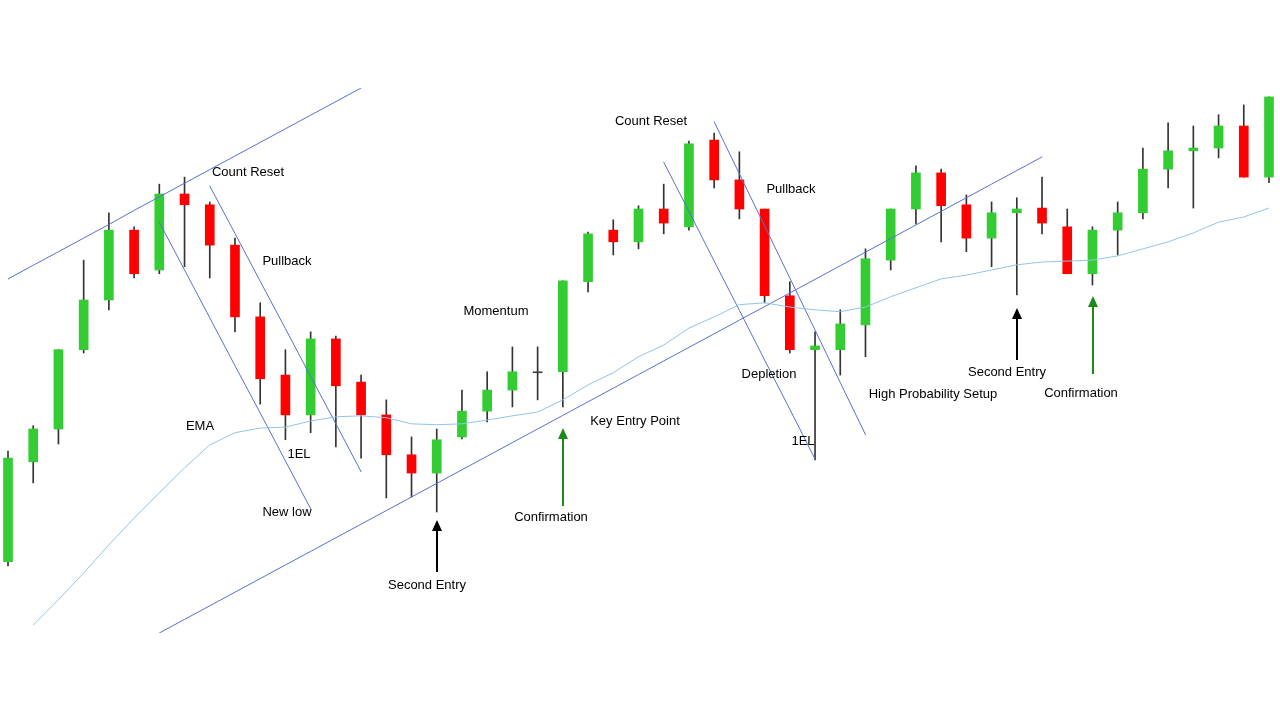 The width and height of the screenshot is (1280, 720). I want to click on annotation: Second Entry, so click(1007, 371).